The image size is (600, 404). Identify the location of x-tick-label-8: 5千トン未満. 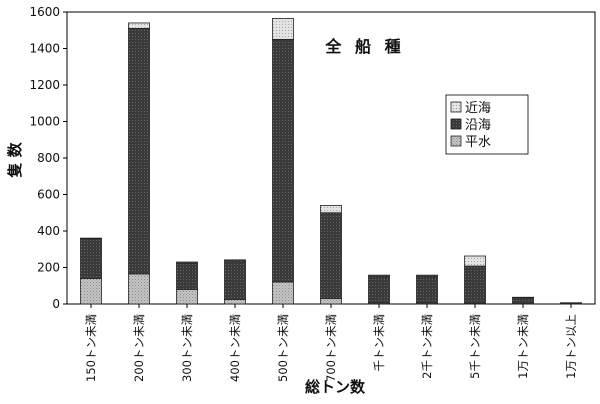
(475, 346).